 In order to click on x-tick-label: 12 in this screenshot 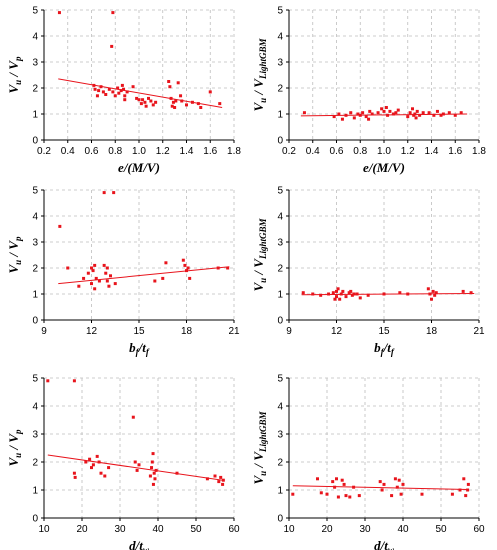, I will do `click(337, 331)`.